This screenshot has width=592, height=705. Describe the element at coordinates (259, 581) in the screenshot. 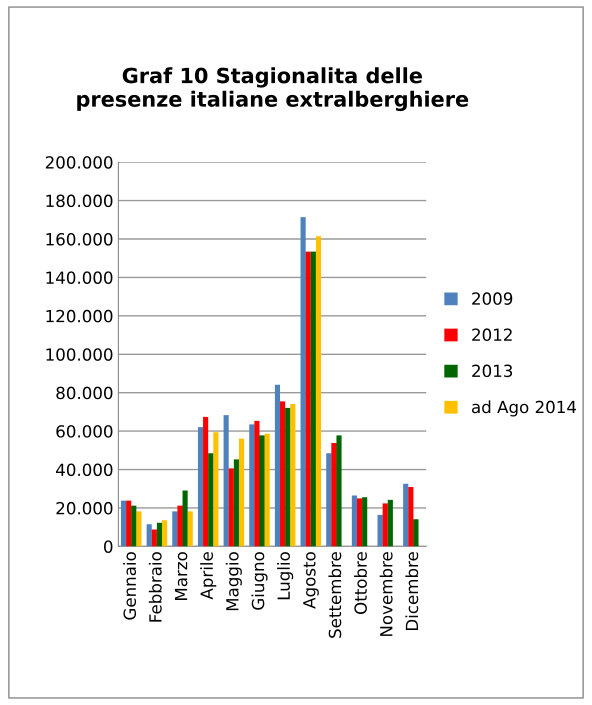

I see `x-tick-label: Giugno` at that location.